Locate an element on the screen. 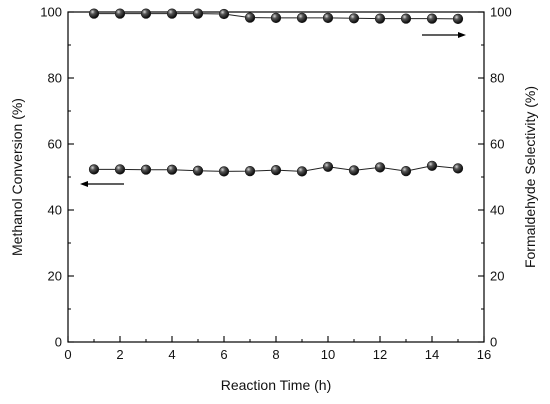  x-tick-label: 6 is located at coordinates (223, 354).